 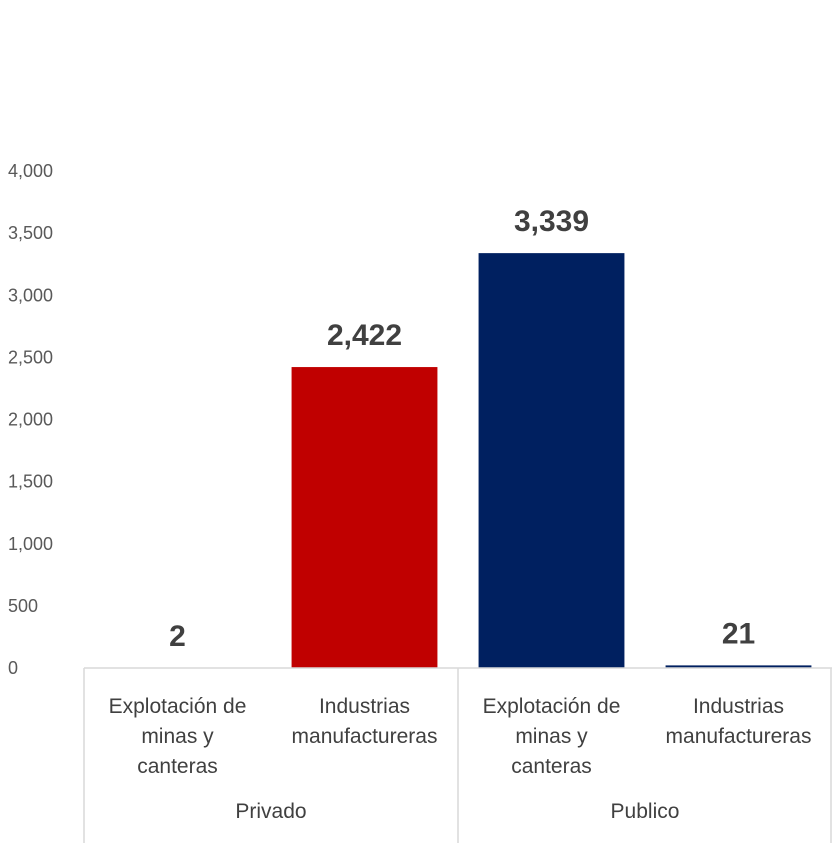 I want to click on data-label: 2,422, so click(x=364, y=335).